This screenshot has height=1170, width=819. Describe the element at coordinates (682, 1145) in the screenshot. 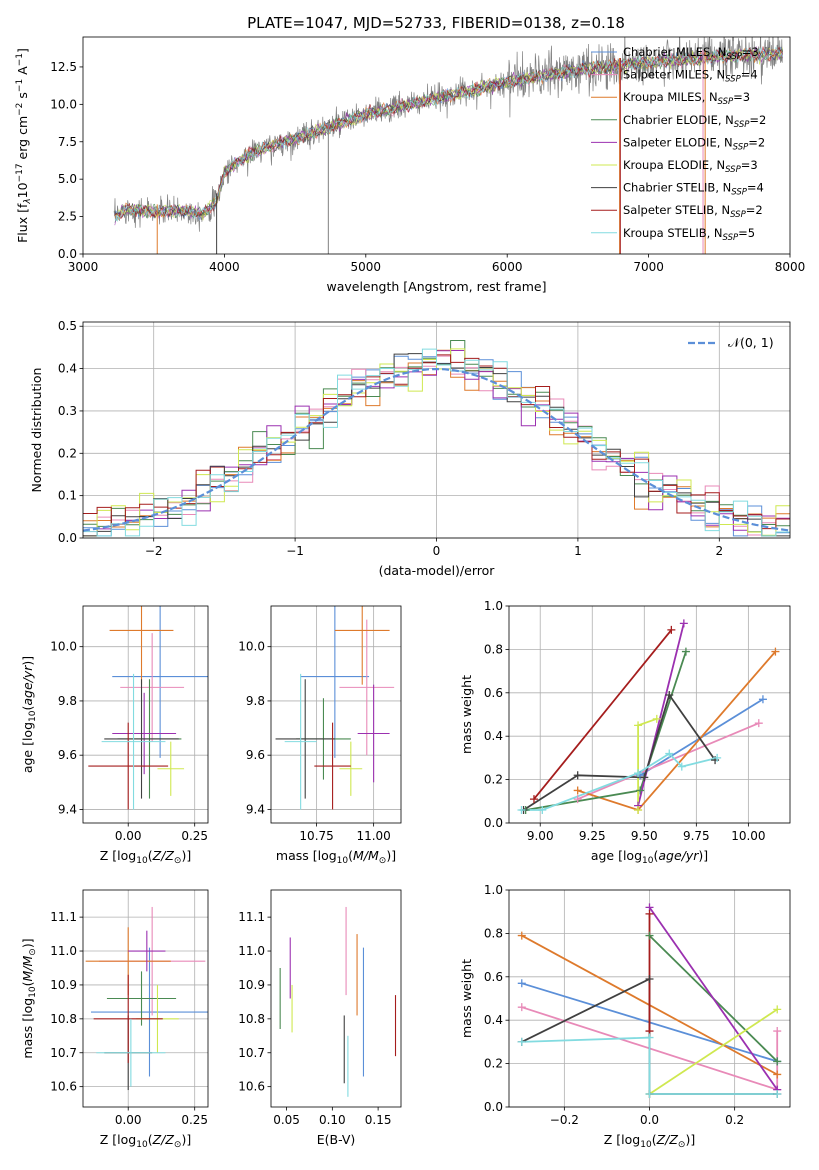

I see `label-part: ⊙` at that location.